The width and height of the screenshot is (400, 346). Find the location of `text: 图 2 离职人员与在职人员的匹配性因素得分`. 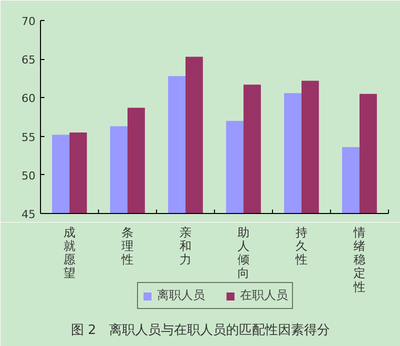

text: 图 2 离职人员与在职人员的匹配性因素得分 is located at coordinates (200, 330).